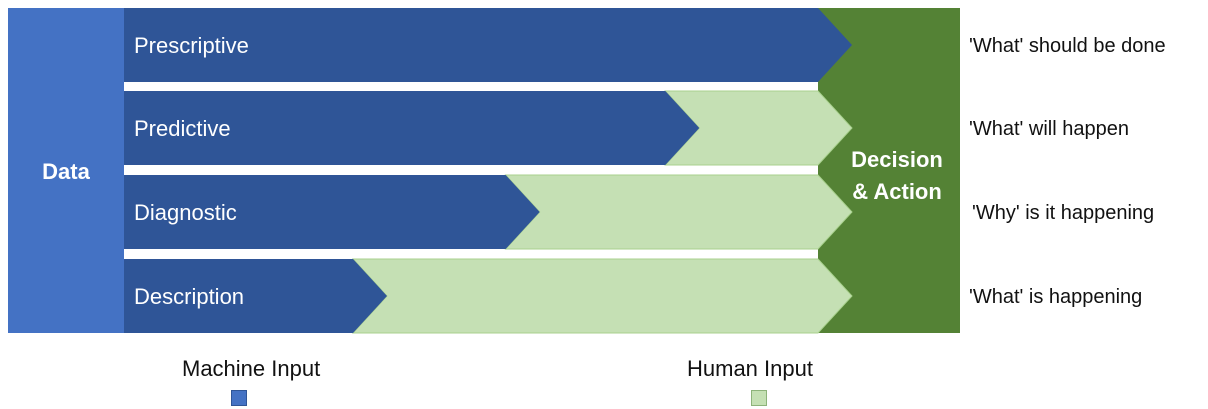 The height and width of the screenshot is (409, 1208). What do you see at coordinates (66, 171) in the screenshot?
I see `data-block-label: Data` at bounding box center [66, 171].